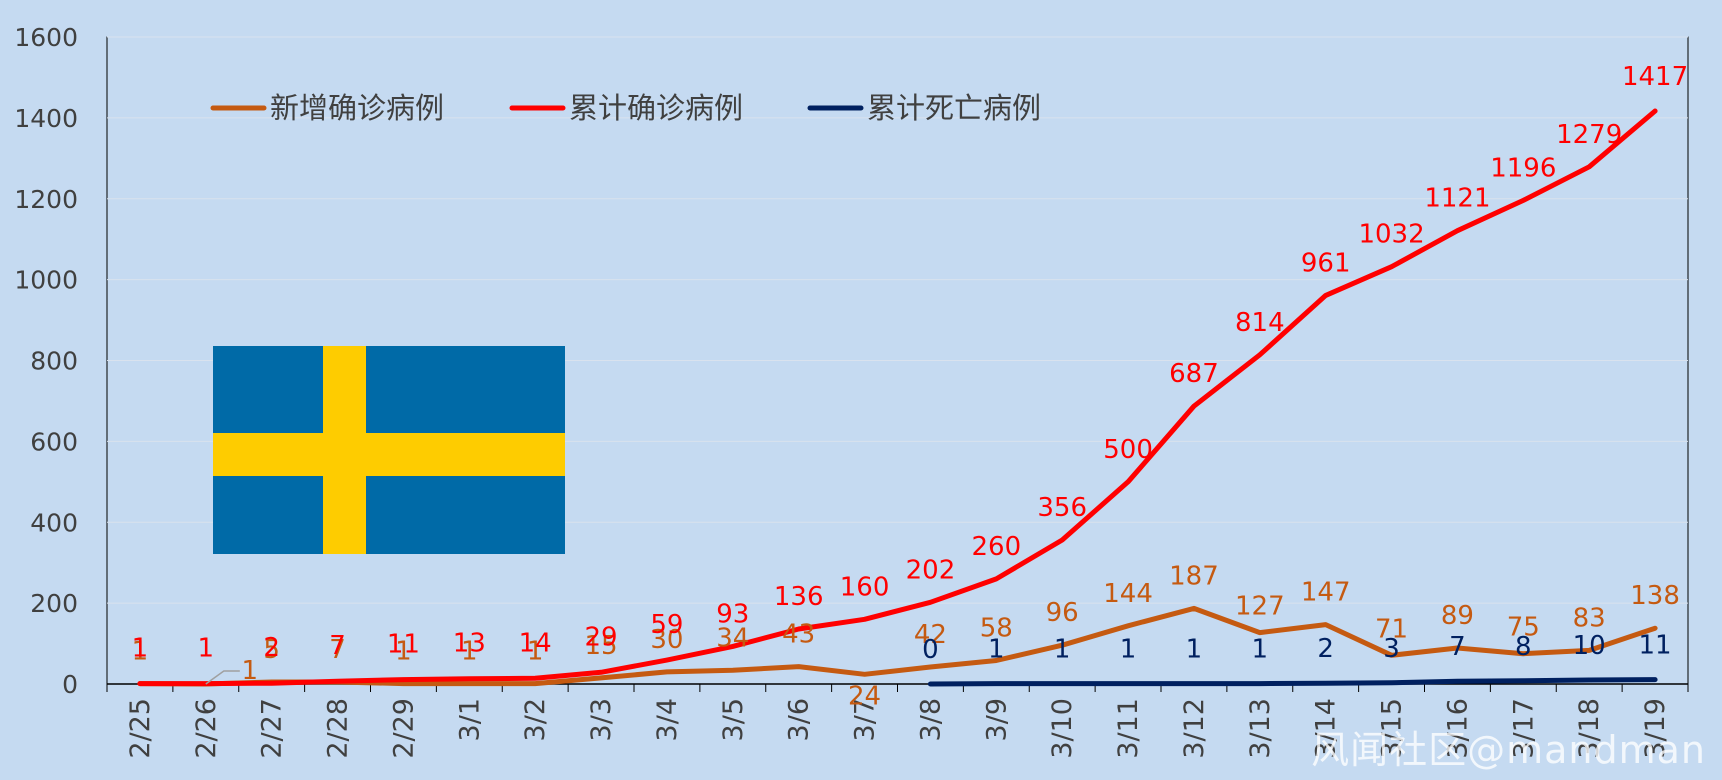 The width and height of the screenshot is (1722, 780). What do you see at coordinates (798, 635) in the screenshot?
I see `data-label: 43` at bounding box center [798, 635].